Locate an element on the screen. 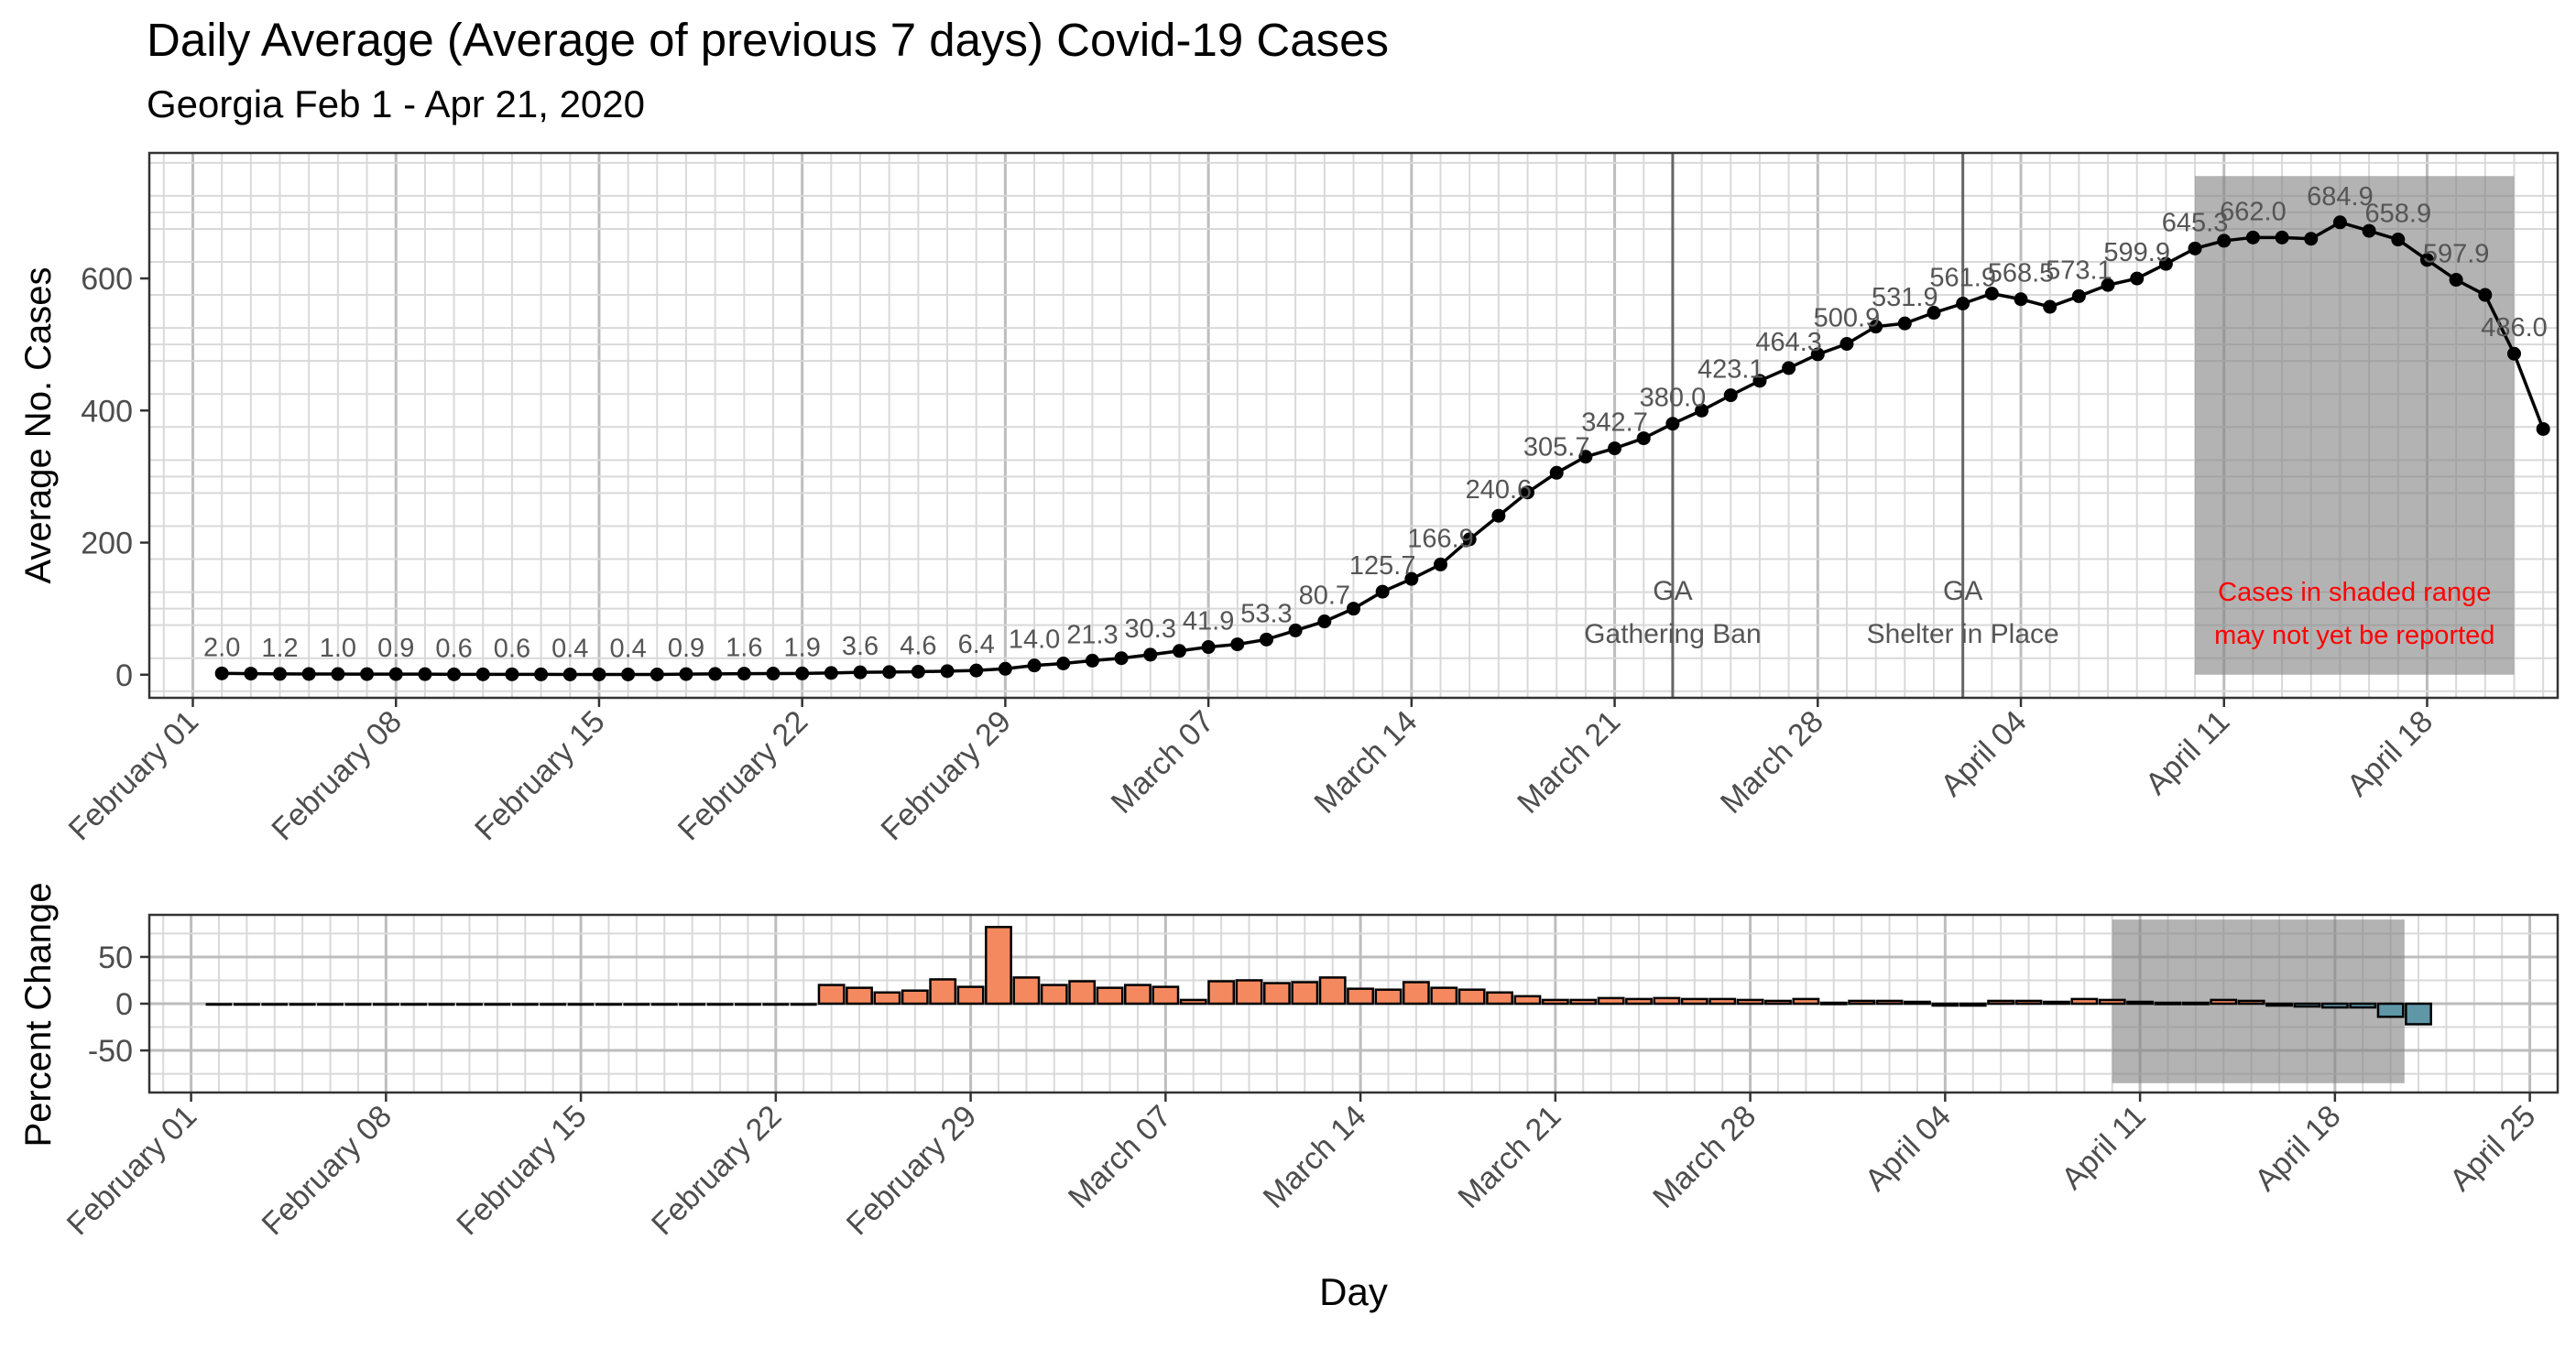 Image resolution: width=2576 pixels, height=1370 pixels. data-label: 41.9 is located at coordinates (1208, 621).